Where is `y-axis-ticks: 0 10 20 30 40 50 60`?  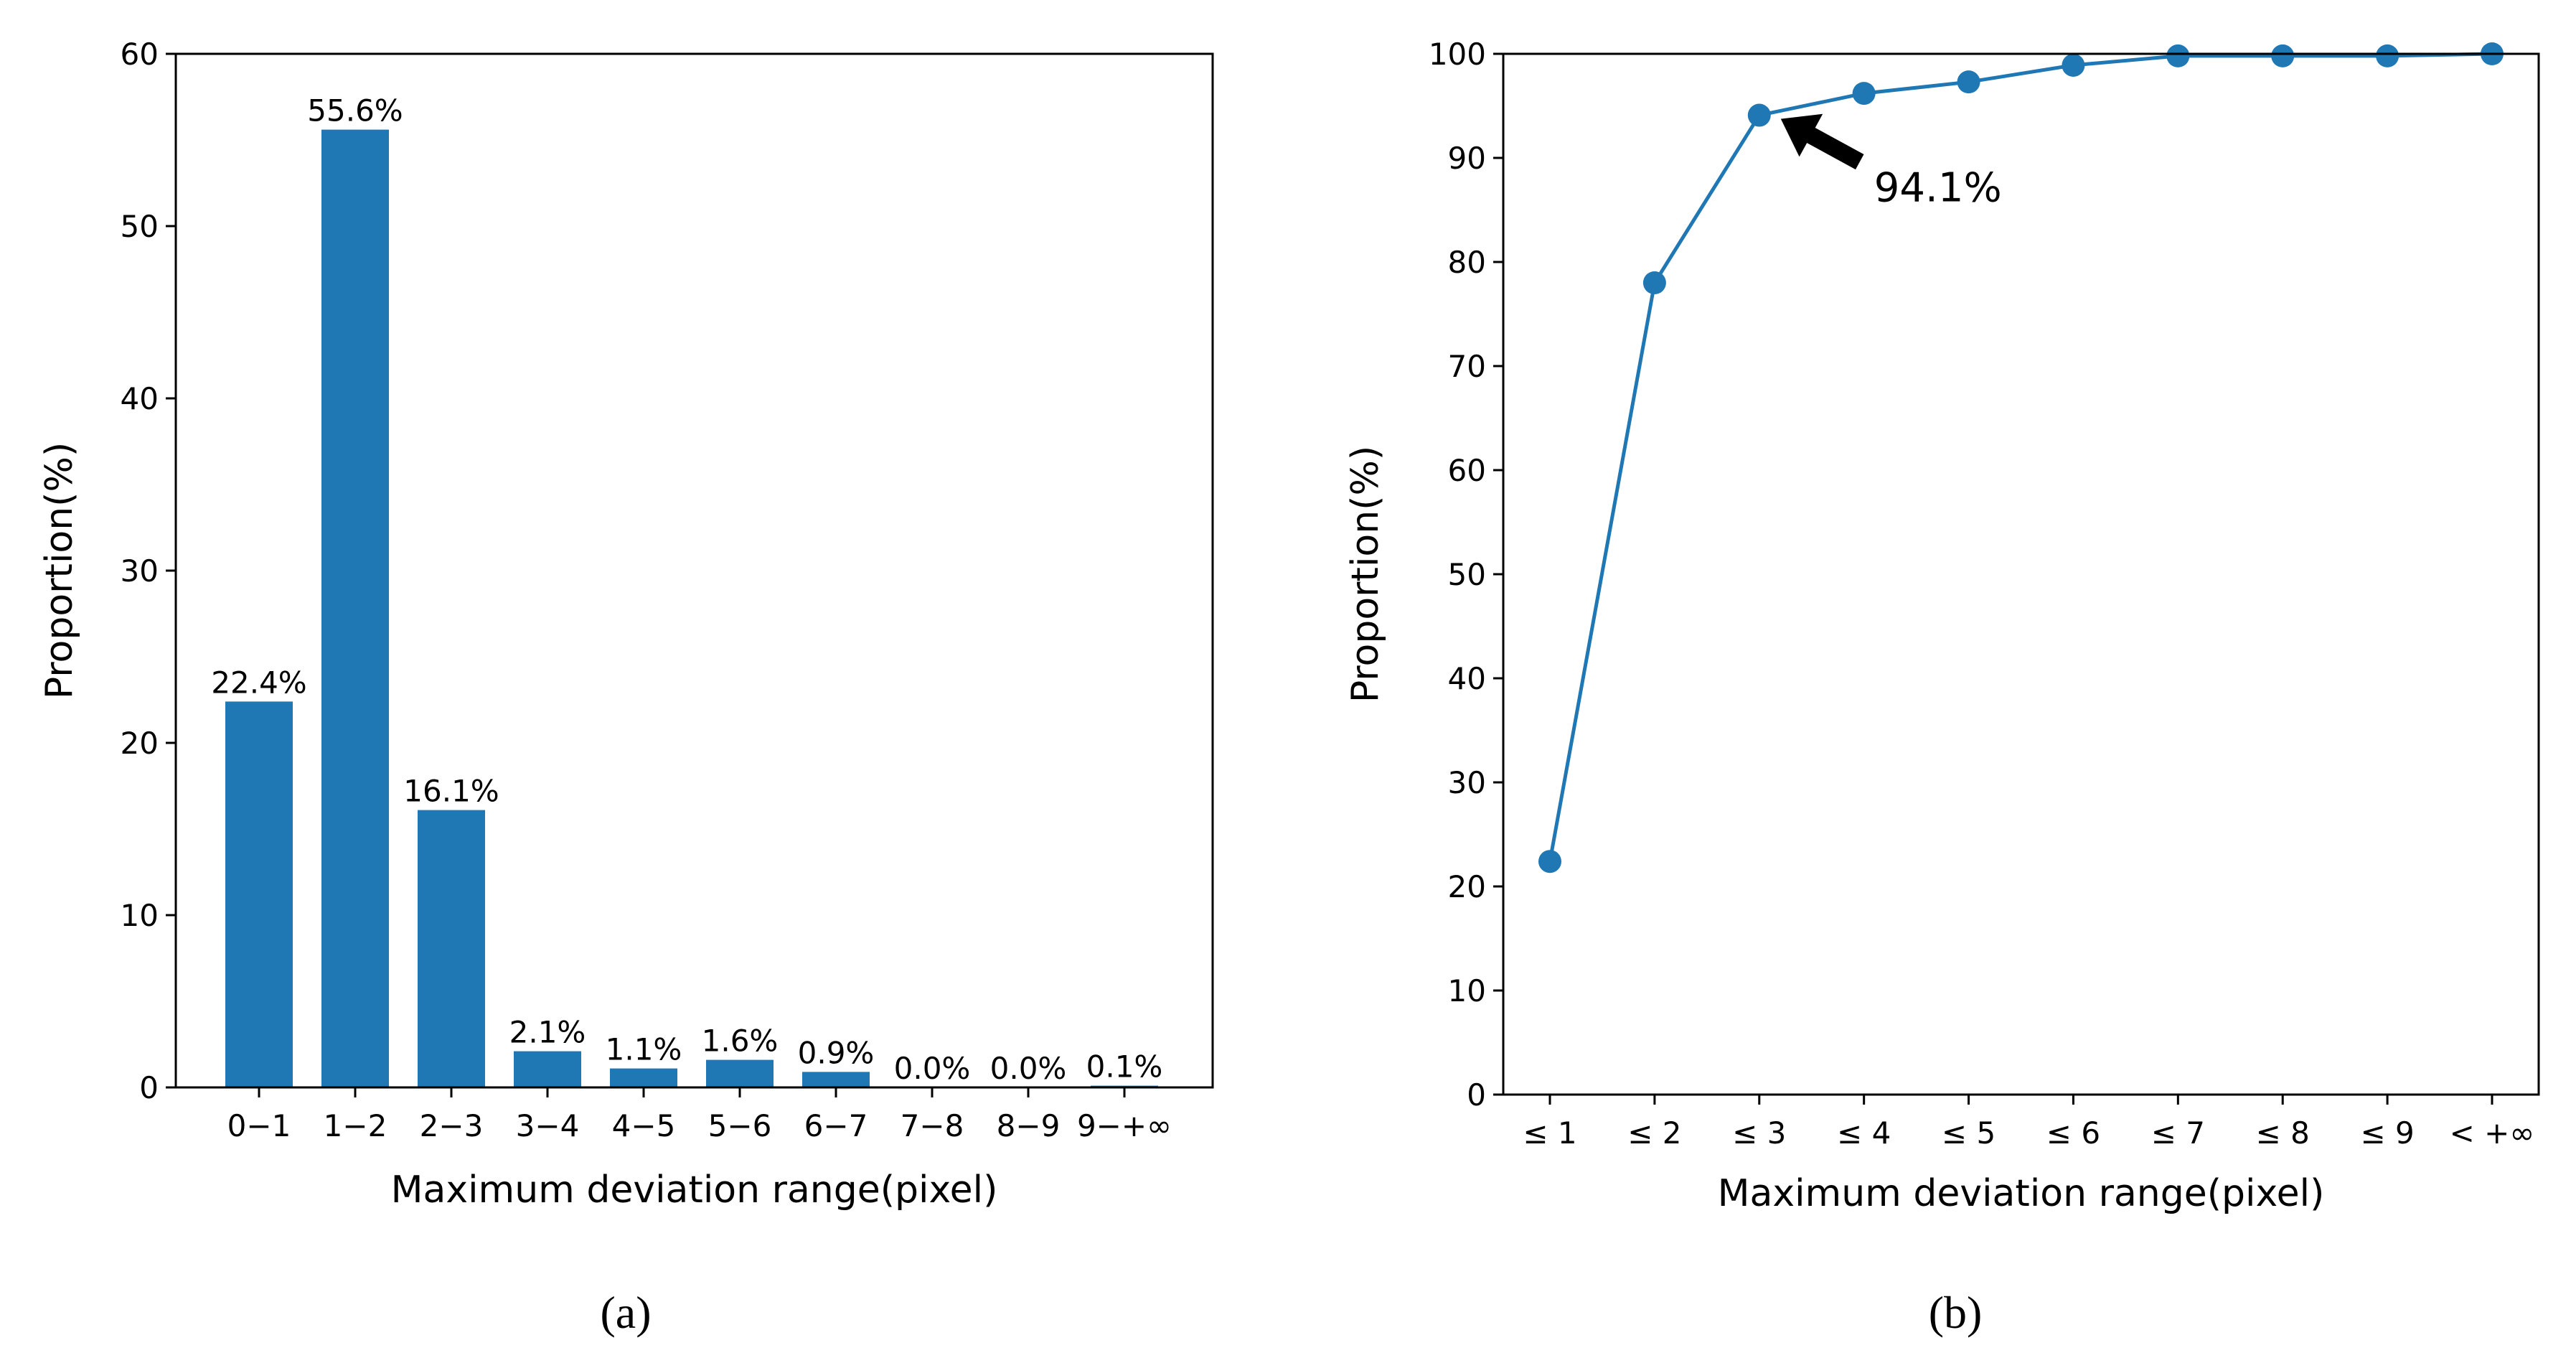
y-axis-ticks: 0 10 20 30 40 50 60 is located at coordinates (148, 571).